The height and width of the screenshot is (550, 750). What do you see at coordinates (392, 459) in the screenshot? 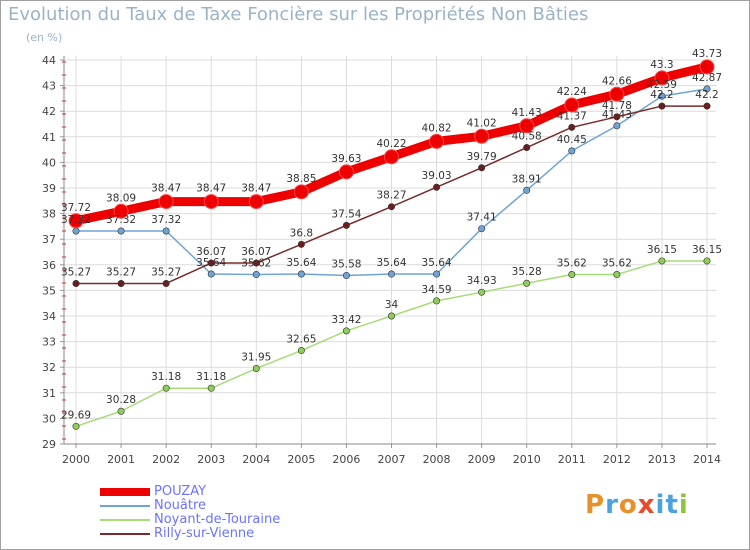
I see `x-tick-label: 2007` at bounding box center [392, 459].